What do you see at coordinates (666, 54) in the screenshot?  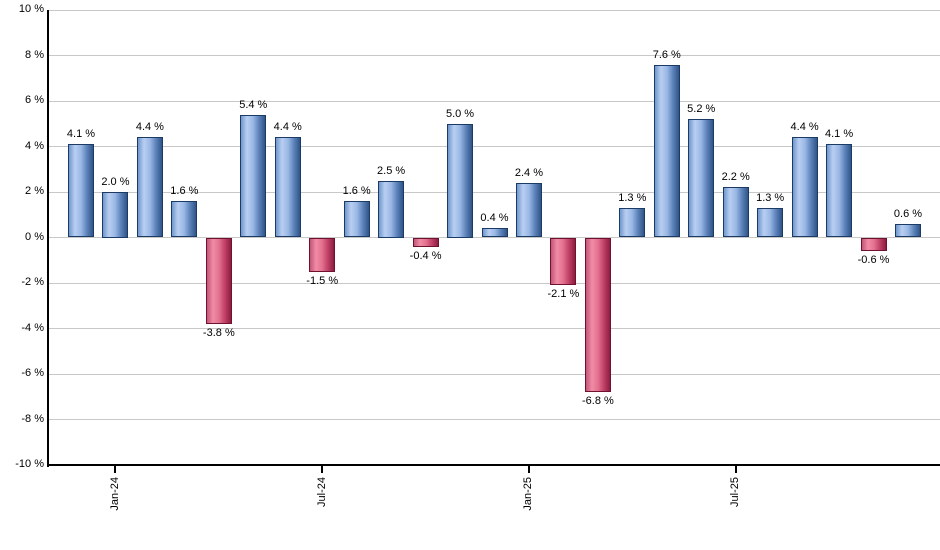 I see `bar-value-label: 7.6 %` at bounding box center [666, 54].